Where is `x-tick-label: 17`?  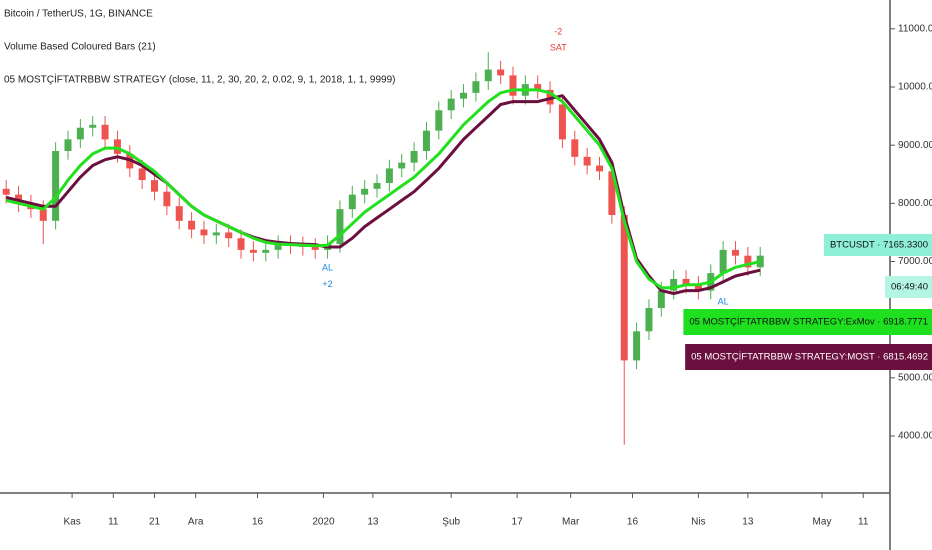 x-tick-label: 17 is located at coordinates (518, 522).